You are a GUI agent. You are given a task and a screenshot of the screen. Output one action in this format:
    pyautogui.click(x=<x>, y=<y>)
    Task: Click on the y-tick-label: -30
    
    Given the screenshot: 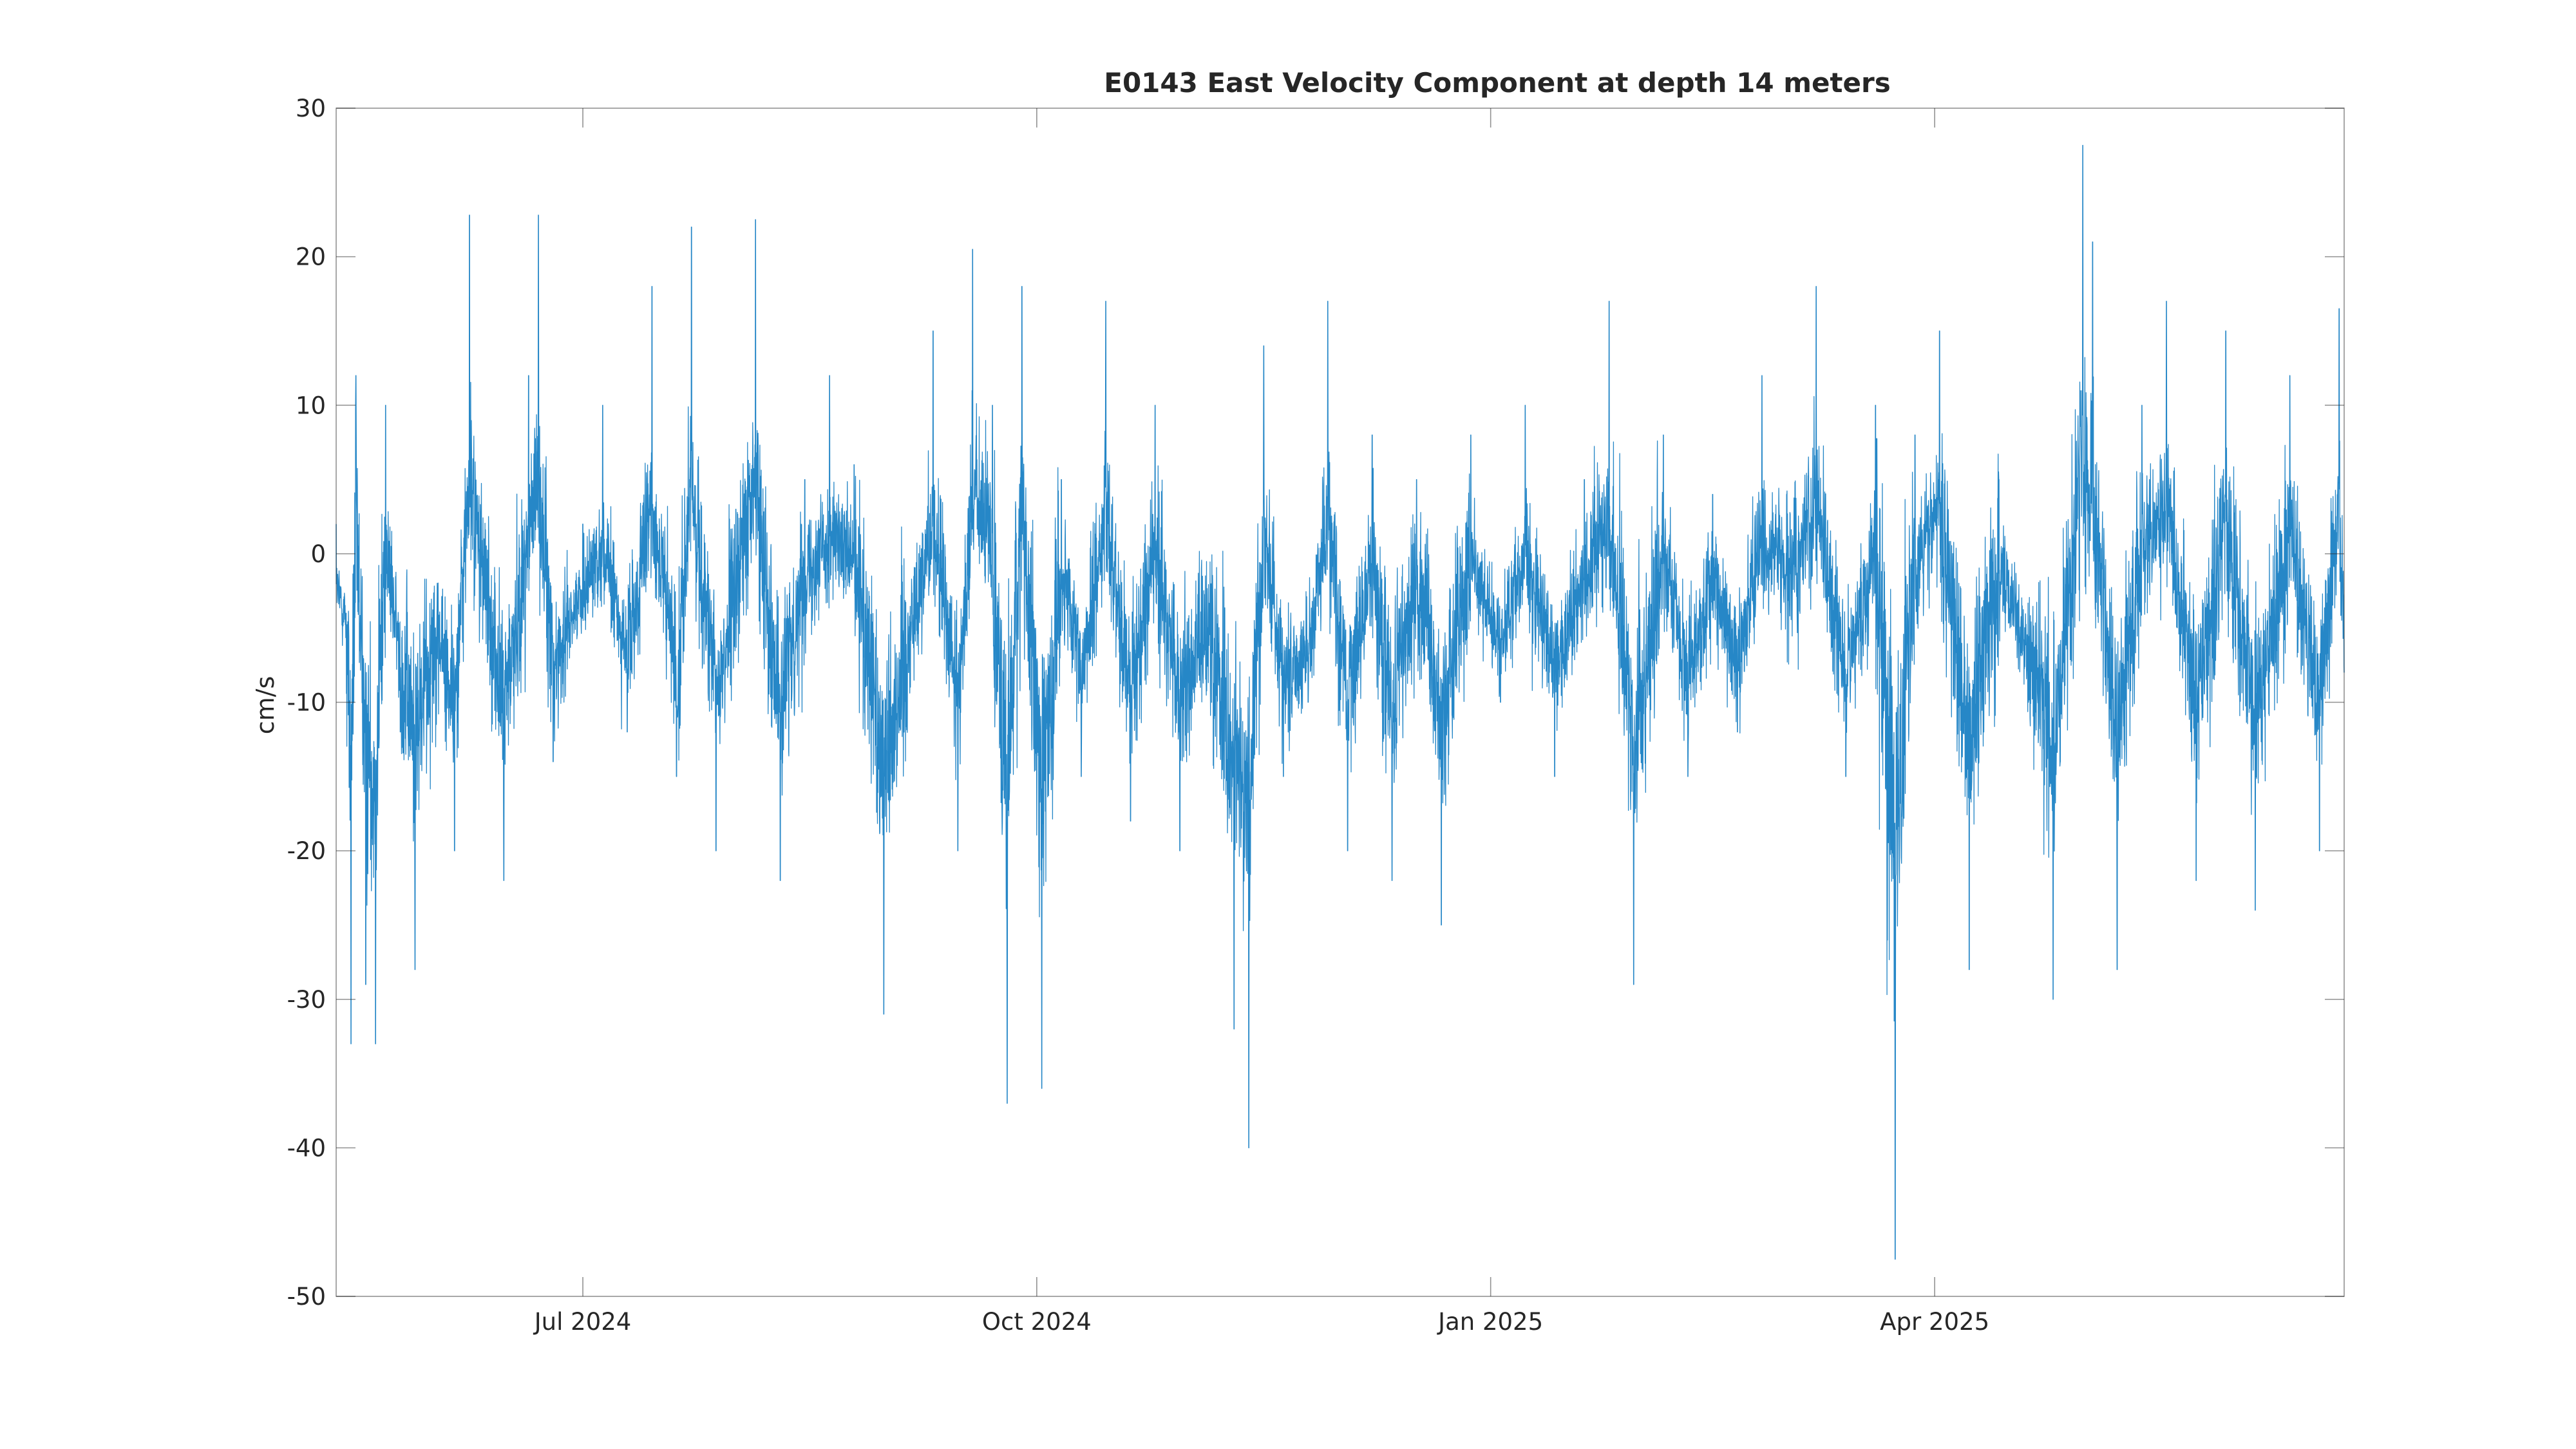 What is the action you would take?
    pyautogui.click(x=306, y=1000)
    